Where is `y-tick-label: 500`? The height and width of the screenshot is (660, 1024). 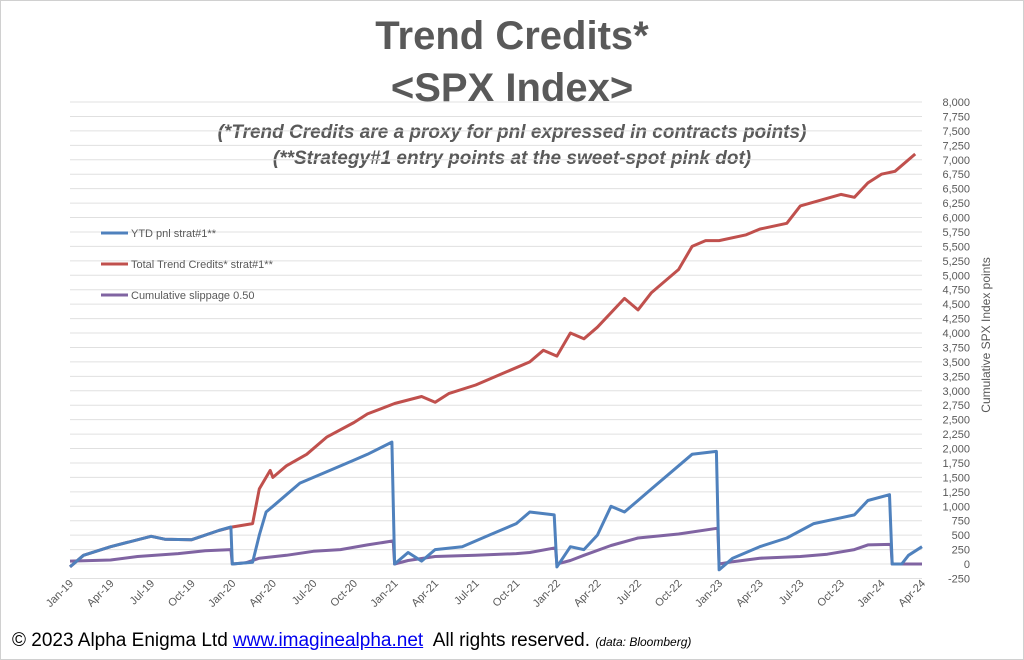 y-tick-label: 500 is located at coordinates (961, 536).